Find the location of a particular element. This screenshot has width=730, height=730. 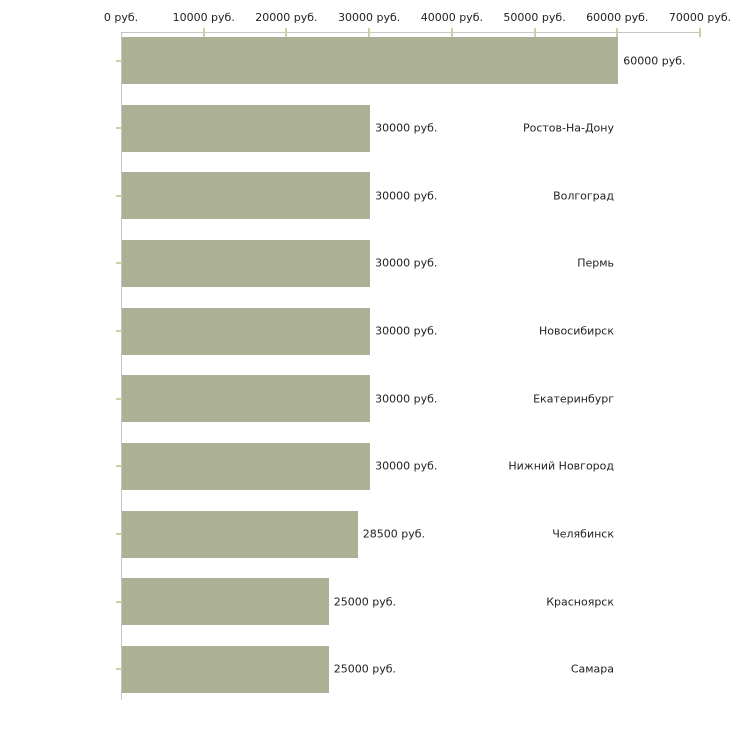

x-axis-tick-label: 50000 руб. is located at coordinates (534, 17).